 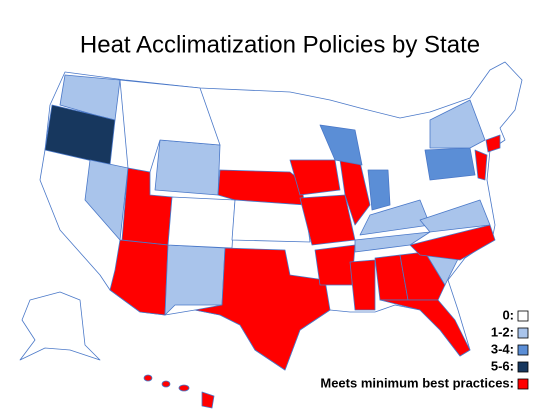 I want to click on legend-label: 1-2:, so click(x=502, y=331).